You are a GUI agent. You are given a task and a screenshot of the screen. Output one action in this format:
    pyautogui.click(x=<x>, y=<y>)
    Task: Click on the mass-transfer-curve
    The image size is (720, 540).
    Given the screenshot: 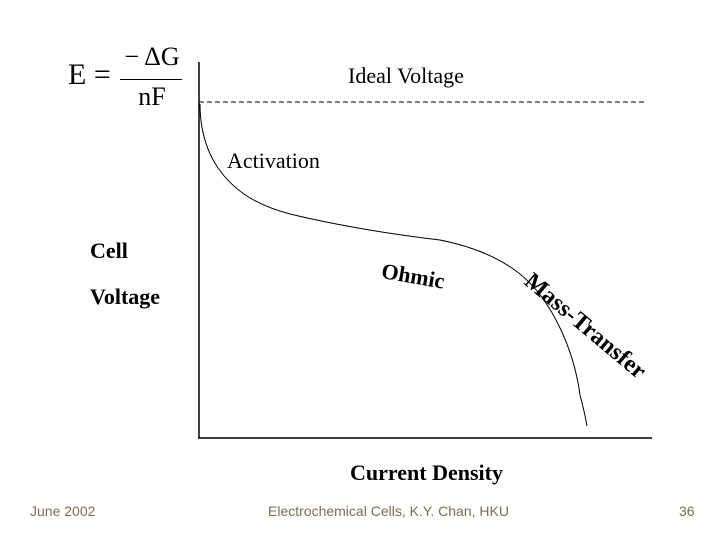 What is the action you would take?
    pyautogui.click(x=553, y=350)
    